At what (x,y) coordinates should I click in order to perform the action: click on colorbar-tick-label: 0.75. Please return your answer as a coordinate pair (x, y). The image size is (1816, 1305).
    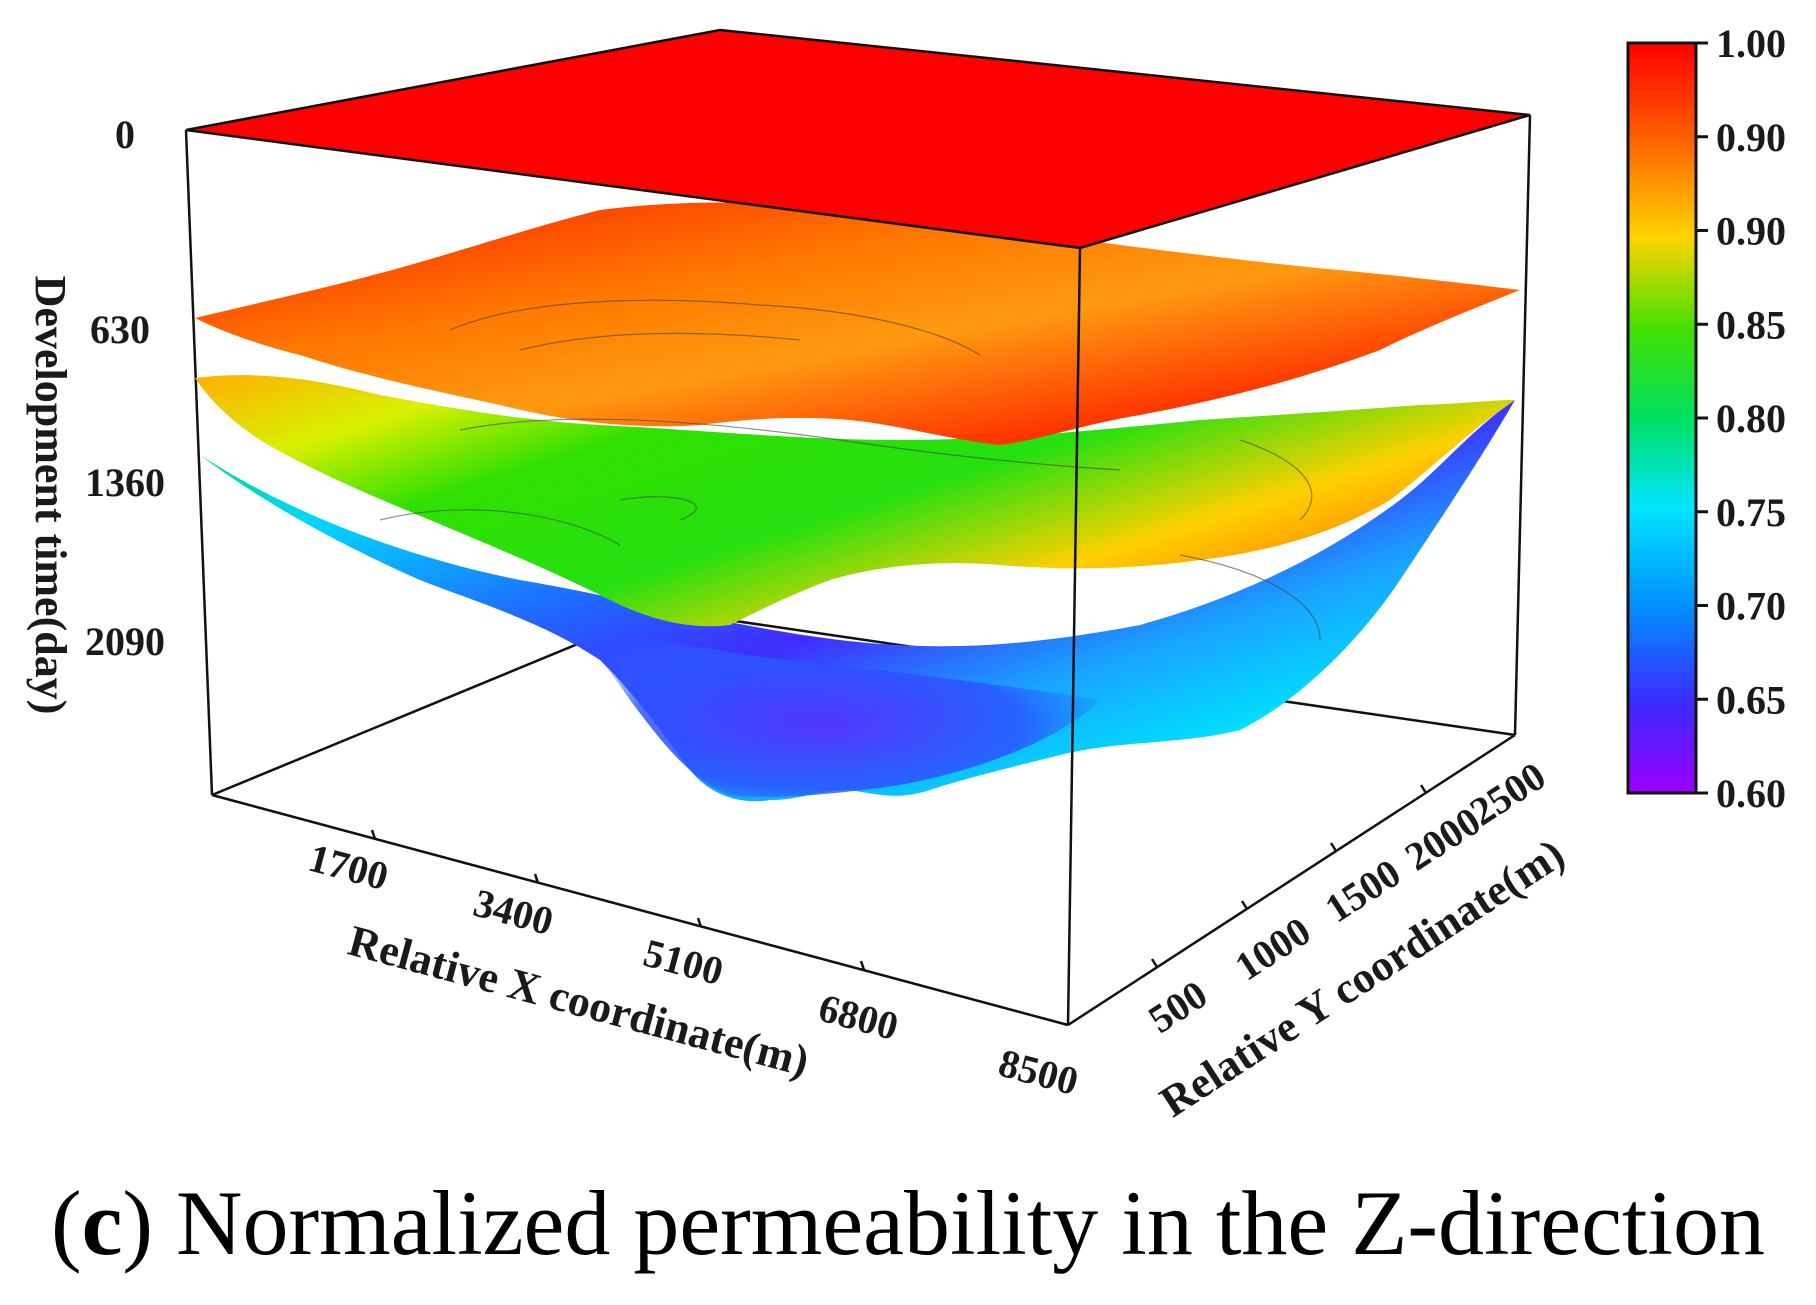
    Looking at the image, I should click on (1751, 512).